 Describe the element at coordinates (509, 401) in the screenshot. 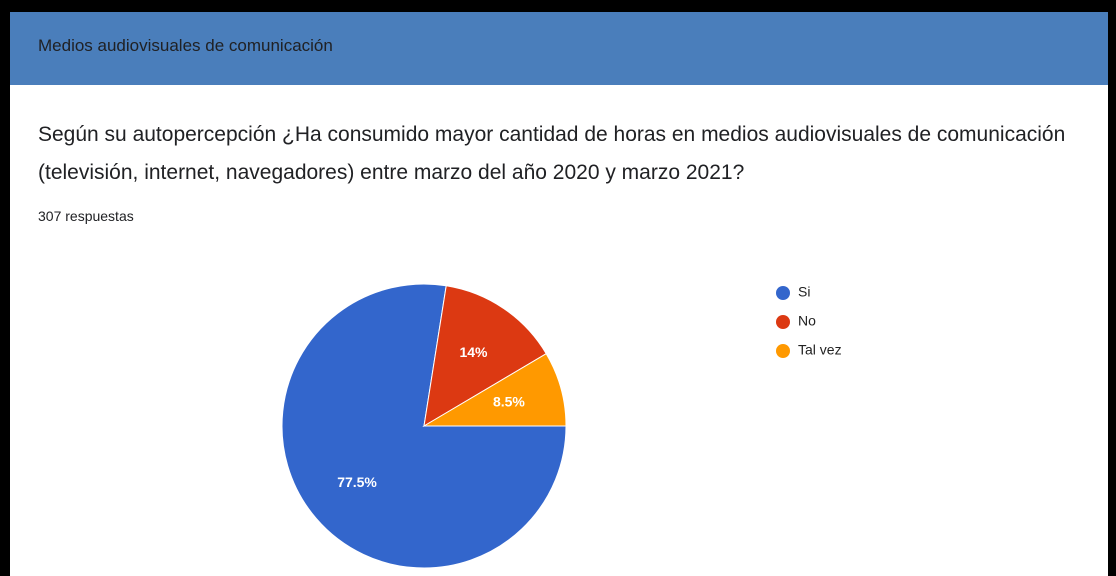

I see `slice-label: 8.5%` at that location.